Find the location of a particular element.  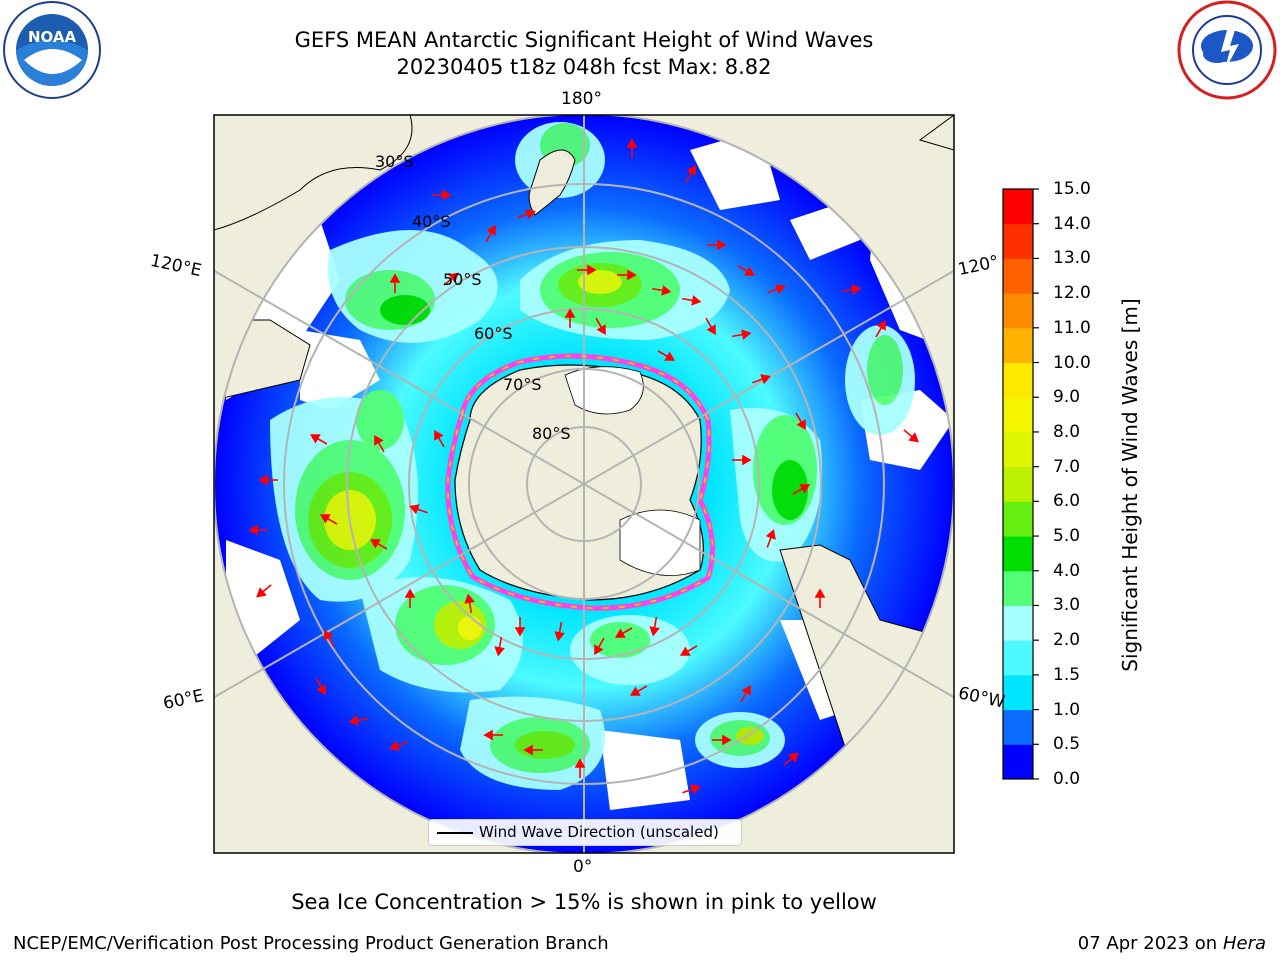

colorbar-tick-label: 15.0 is located at coordinates (1072, 189).